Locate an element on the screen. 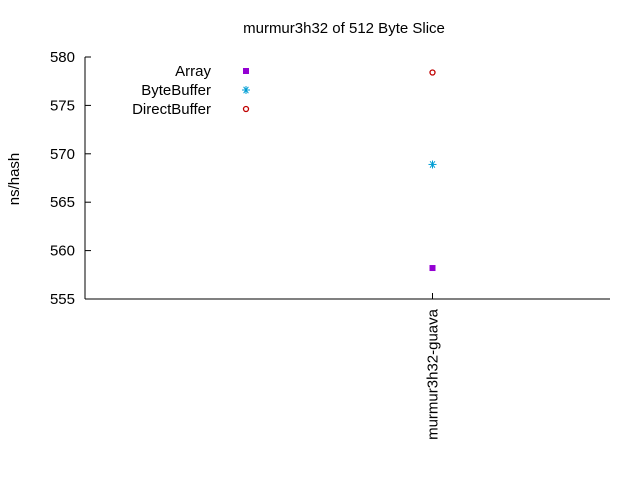 This screenshot has width=640, height=480. legend-label: ByteBuffer is located at coordinates (176, 90).